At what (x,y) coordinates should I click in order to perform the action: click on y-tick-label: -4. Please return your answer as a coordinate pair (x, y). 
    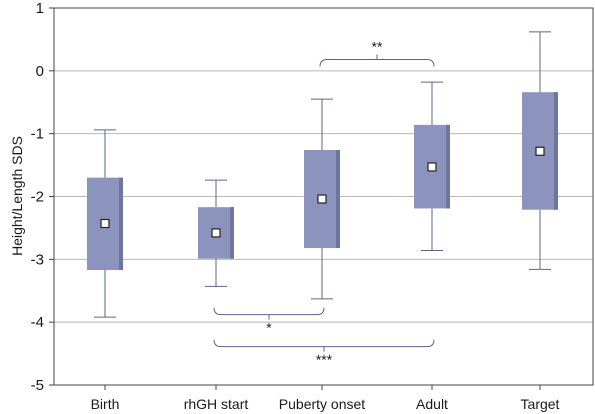
    Looking at the image, I should click on (37, 322).